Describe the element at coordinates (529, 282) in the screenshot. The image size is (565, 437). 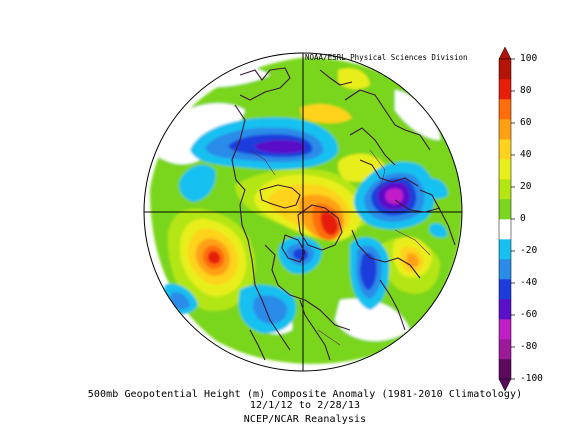
I see `colorbar-tick-label: -40` at that location.